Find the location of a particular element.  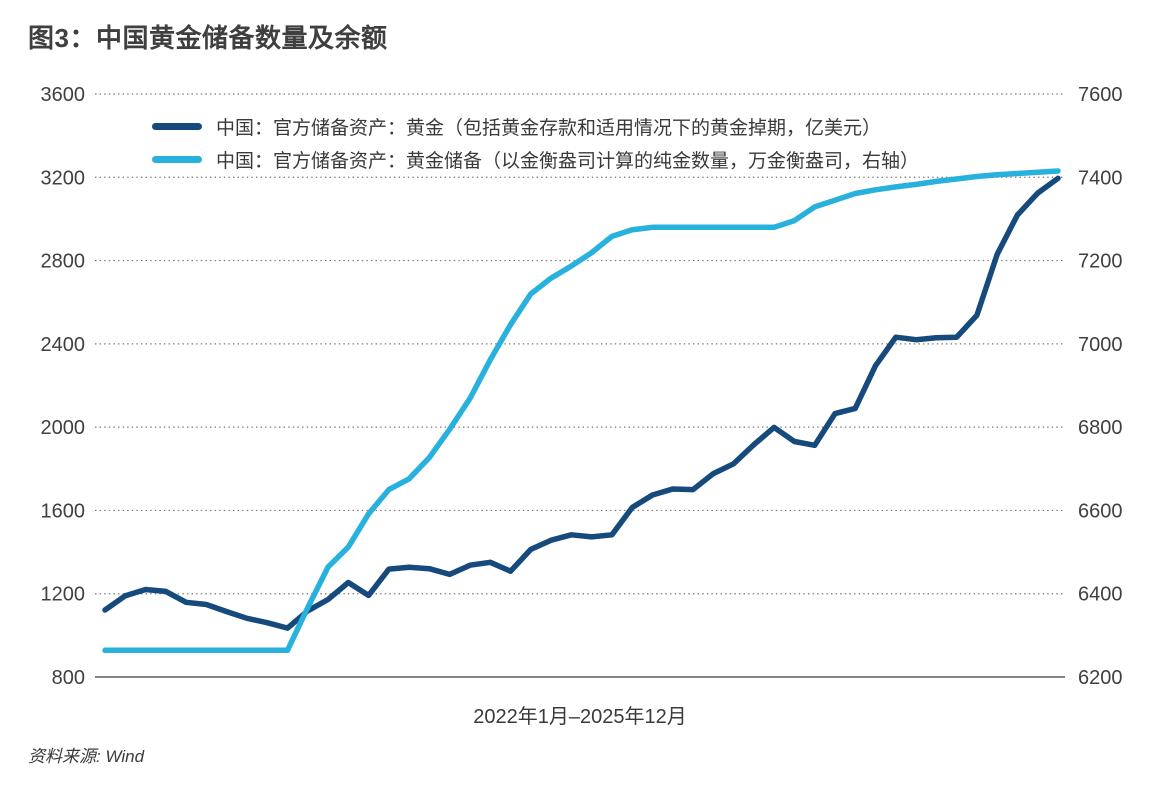

legend-swatch-navy is located at coordinates (177, 126).